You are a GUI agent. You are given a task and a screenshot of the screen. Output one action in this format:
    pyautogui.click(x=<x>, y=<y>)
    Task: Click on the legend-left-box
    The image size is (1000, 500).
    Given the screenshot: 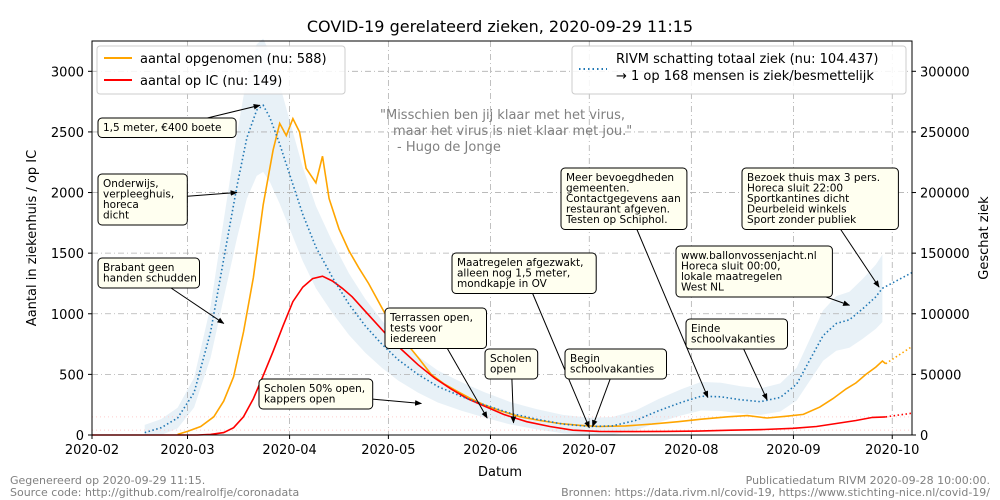 What is the action you would take?
    pyautogui.click(x=221, y=70)
    